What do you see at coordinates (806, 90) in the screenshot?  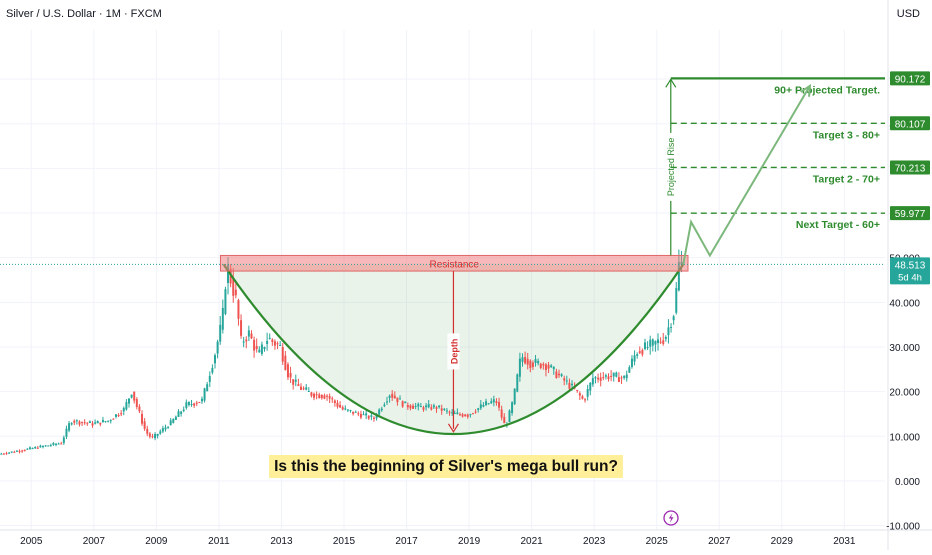 I see `projection-arrowhead` at bounding box center [806, 90].